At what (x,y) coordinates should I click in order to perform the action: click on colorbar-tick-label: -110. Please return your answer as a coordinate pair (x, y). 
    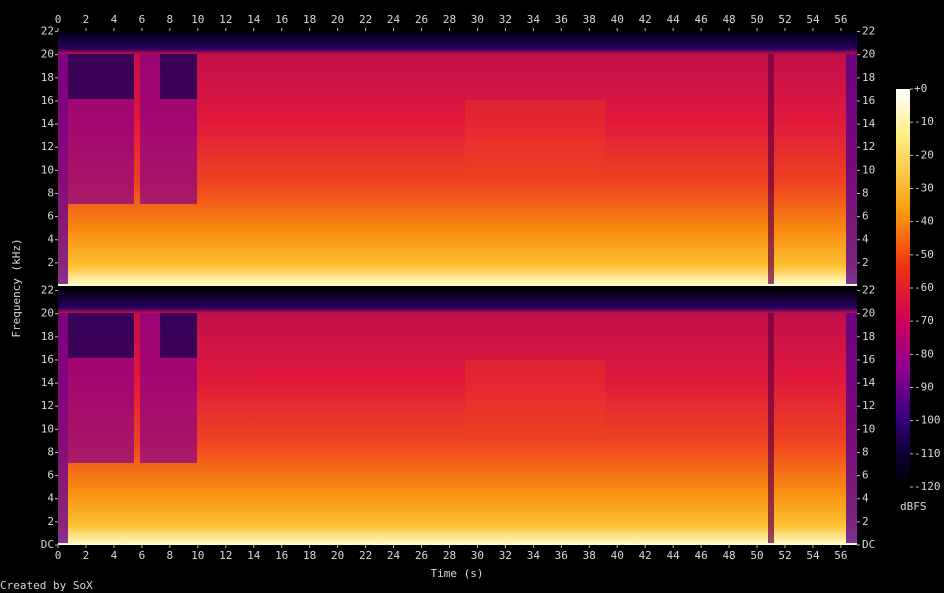
    Looking at the image, I should click on (927, 453).